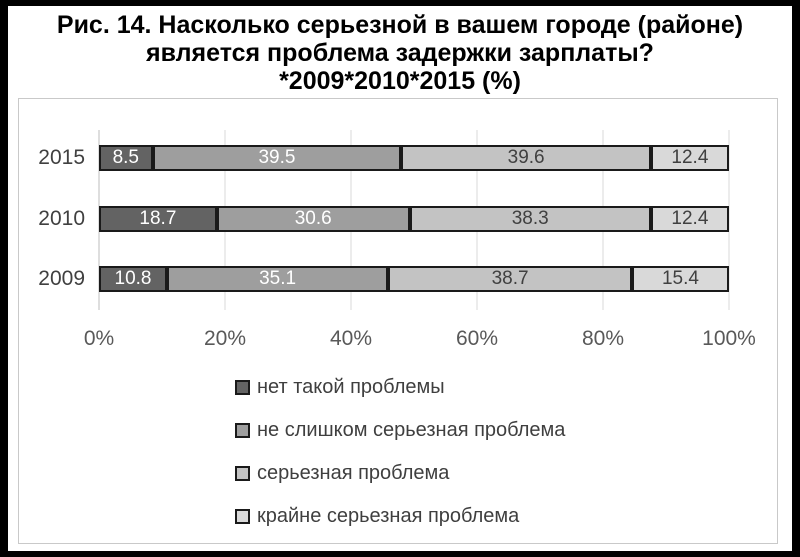  What do you see at coordinates (530, 218) in the screenshot?
I see `bar-segment: 38.3` at bounding box center [530, 218].